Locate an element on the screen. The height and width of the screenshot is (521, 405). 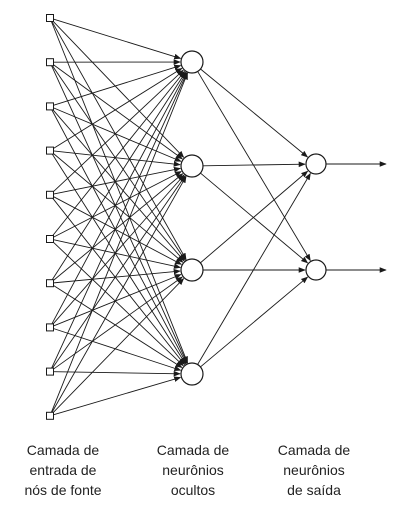
hidden-layer-caption: Camada de neurônios ocultos is located at coordinates (193, 470).